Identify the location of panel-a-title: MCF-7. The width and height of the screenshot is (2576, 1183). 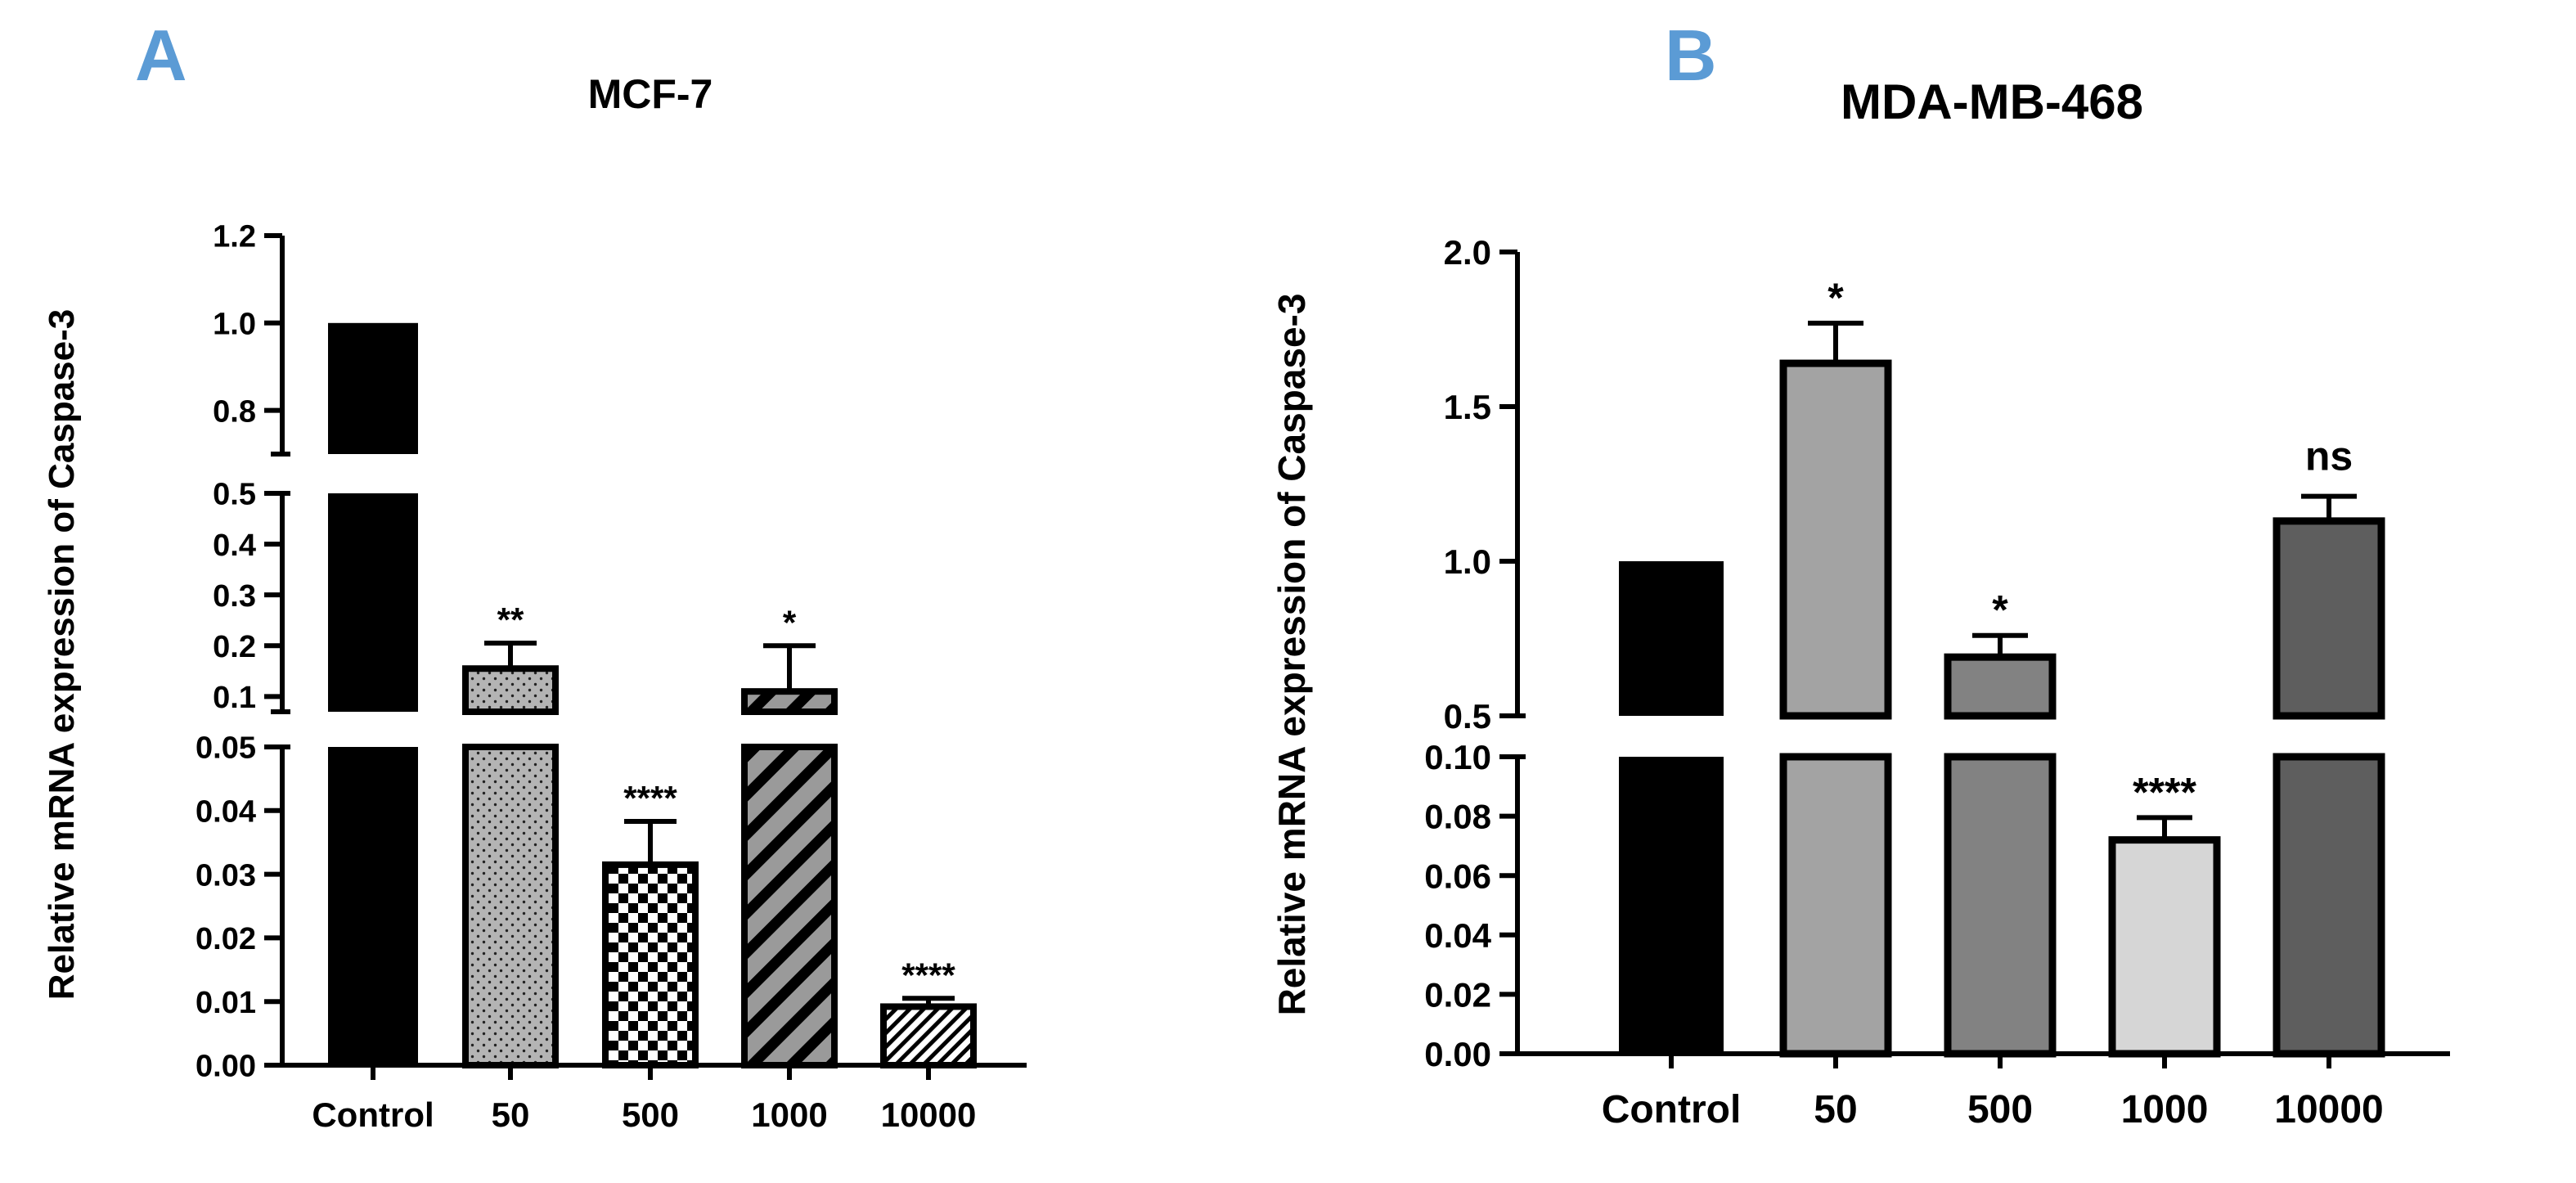
(650, 94).